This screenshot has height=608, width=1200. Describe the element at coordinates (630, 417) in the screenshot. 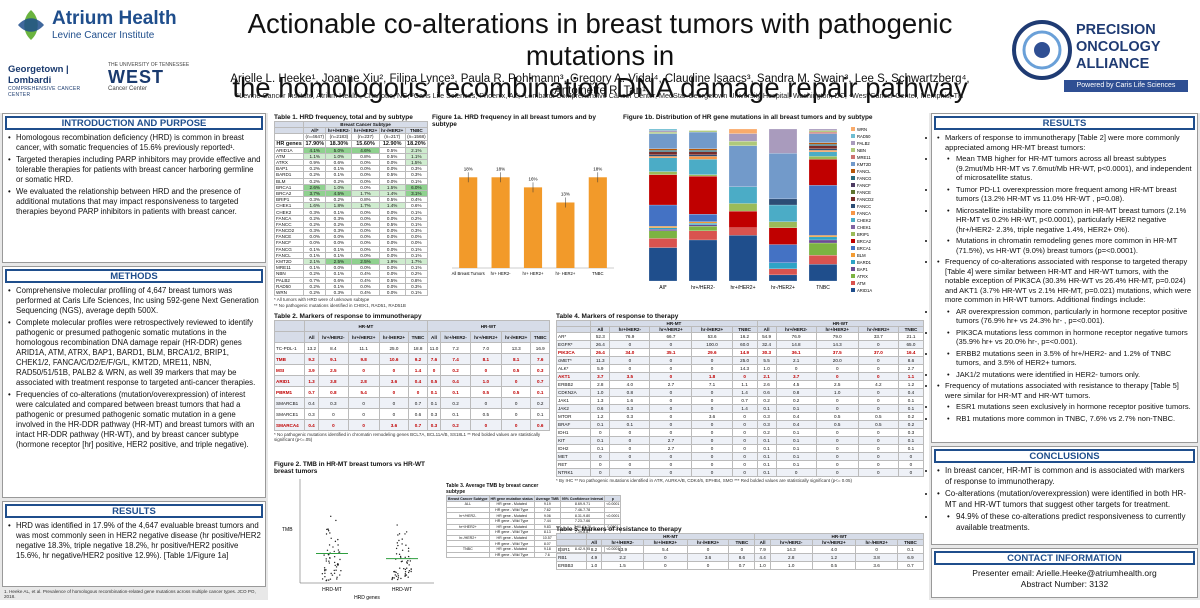

I see `table-cell: 0.3` at that location.